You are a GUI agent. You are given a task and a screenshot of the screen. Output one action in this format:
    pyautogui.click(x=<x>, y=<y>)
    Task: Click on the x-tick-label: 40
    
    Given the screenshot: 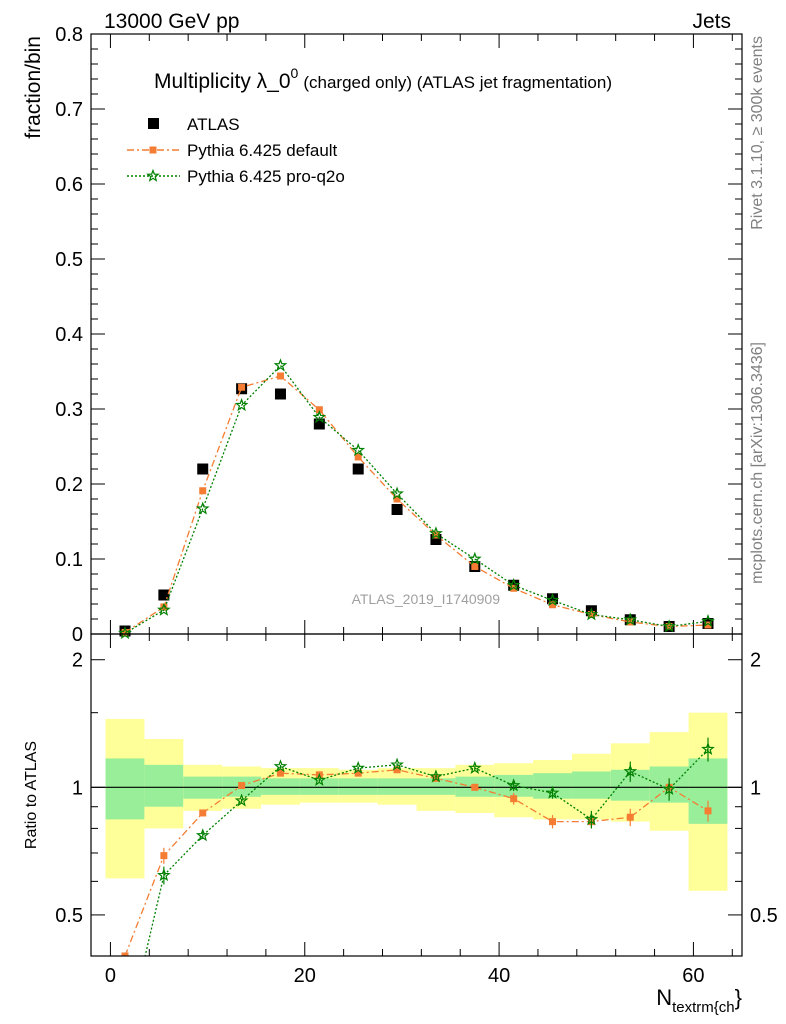 What is the action you would take?
    pyautogui.click(x=499, y=976)
    